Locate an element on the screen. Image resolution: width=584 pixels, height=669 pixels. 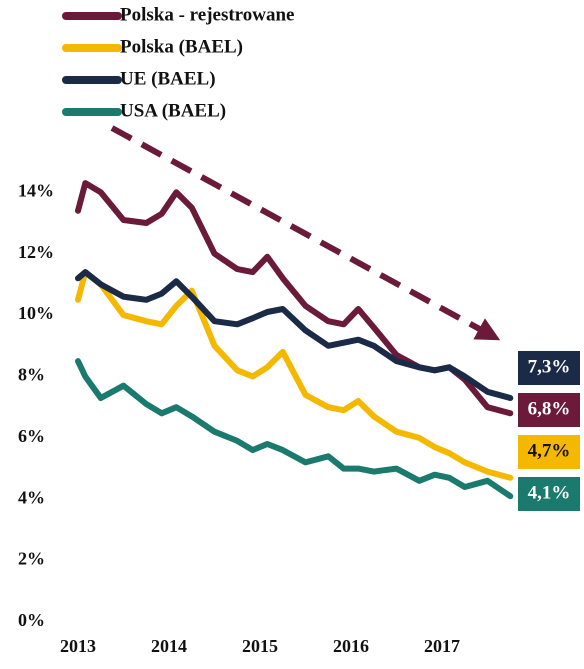
x-tick-label: 2014 is located at coordinates (169, 646).